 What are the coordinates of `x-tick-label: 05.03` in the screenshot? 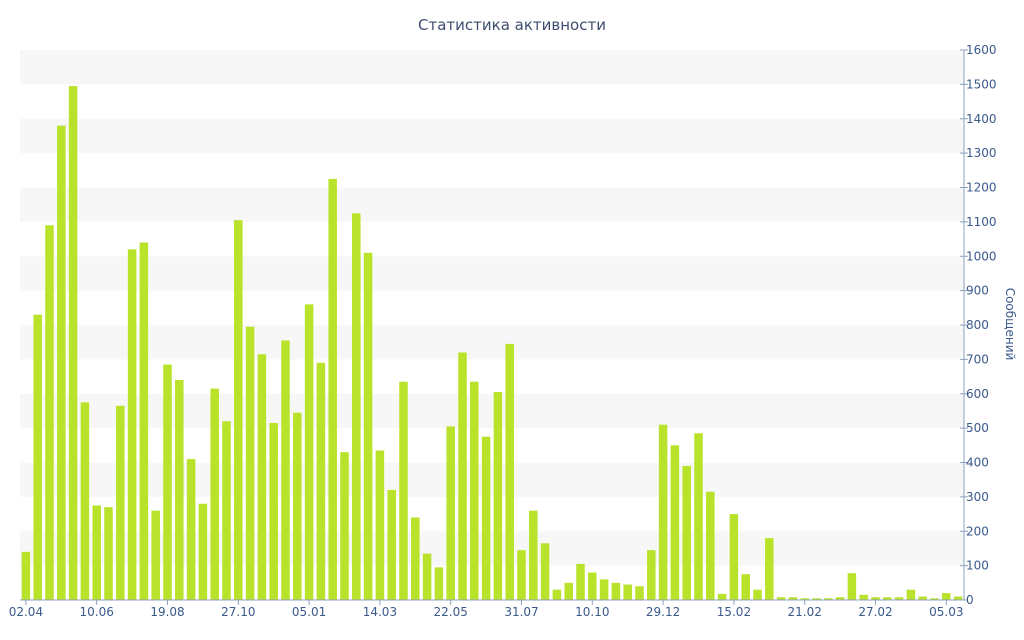 It's located at (946, 612).